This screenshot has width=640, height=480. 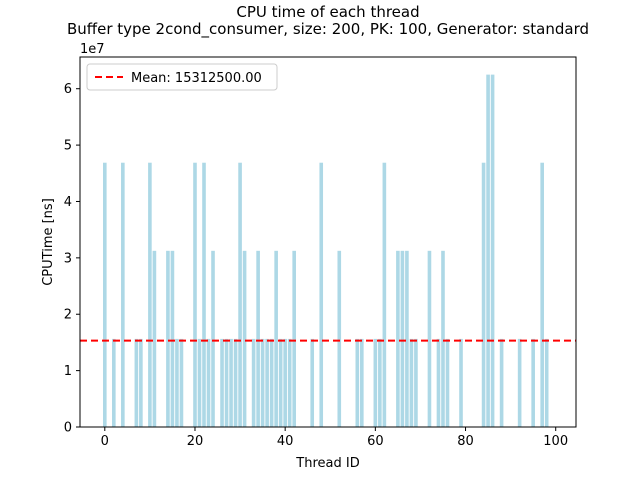 What do you see at coordinates (327, 463) in the screenshot?
I see `x-axis-label: Thread ID` at bounding box center [327, 463].